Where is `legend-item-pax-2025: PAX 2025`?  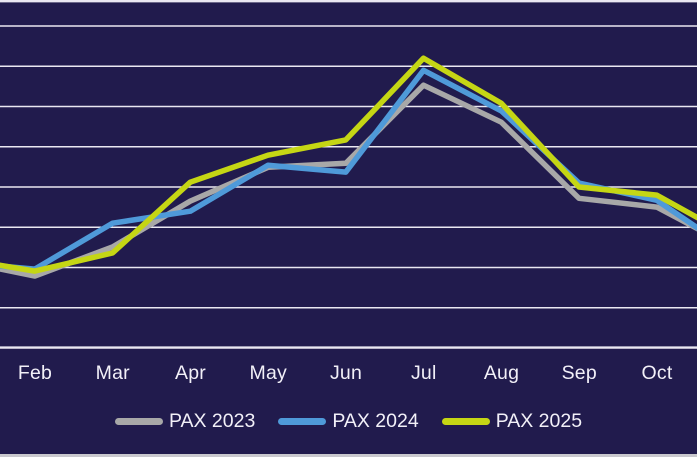
legend-item-pax-2025: PAX 2025 is located at coordinates (512, 421).